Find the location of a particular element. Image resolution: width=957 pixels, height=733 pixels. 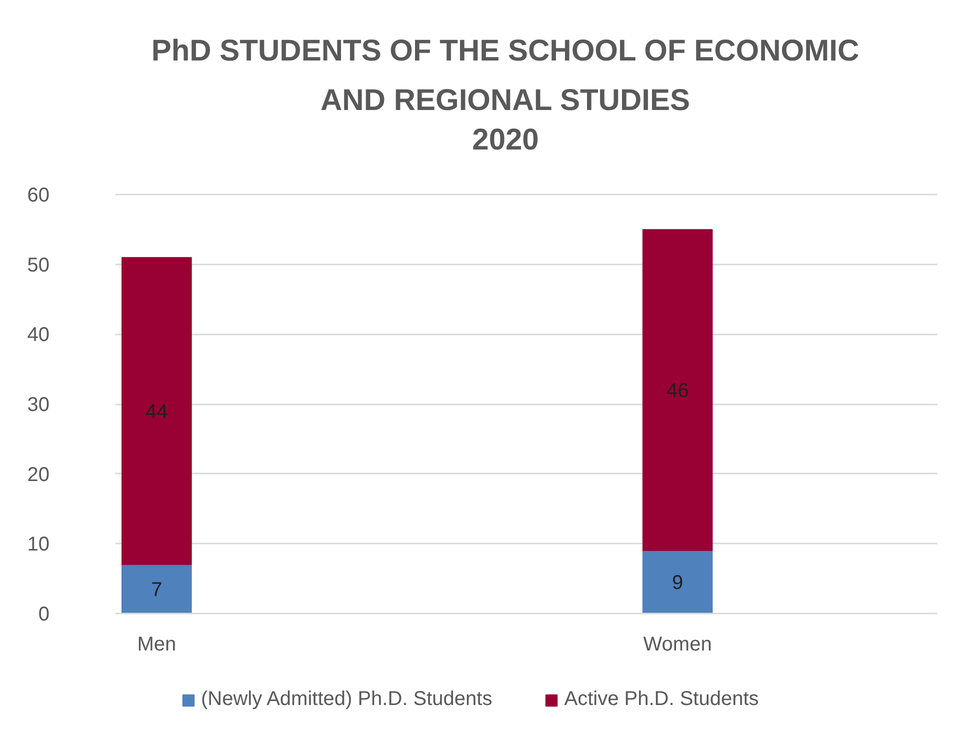

y-tick-label: 50 is located at coordinates (38, 265).